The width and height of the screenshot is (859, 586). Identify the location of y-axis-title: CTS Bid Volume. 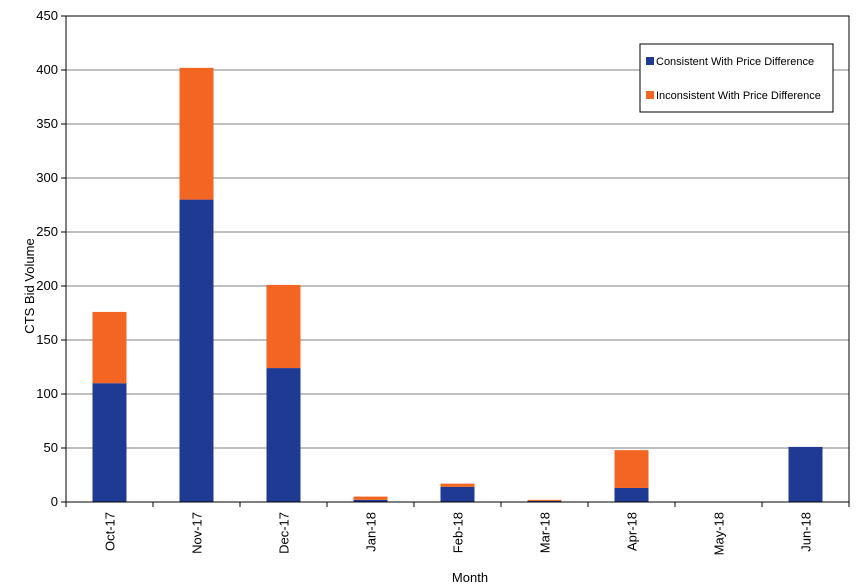
(29, 285).